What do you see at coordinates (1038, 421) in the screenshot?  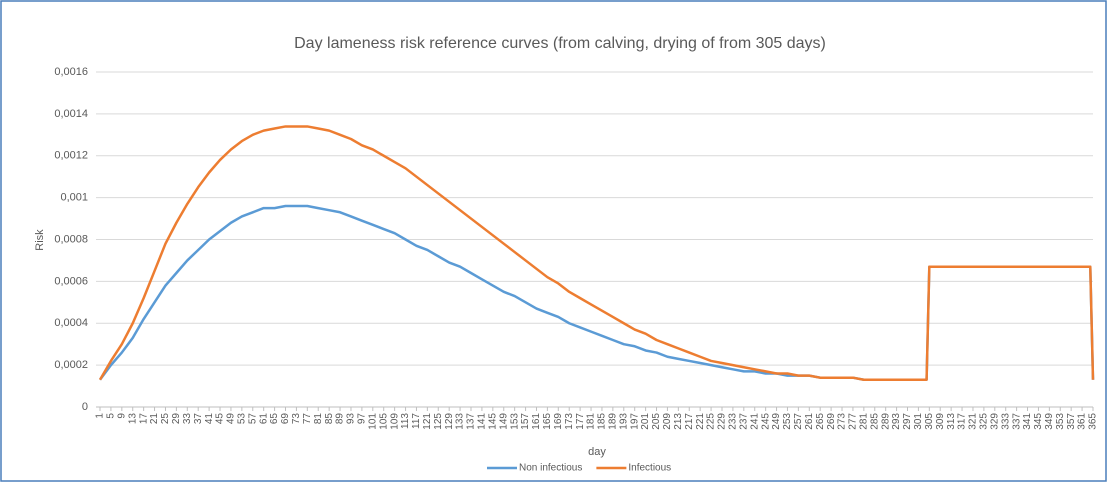 I see `x-tick-label: 345` at bounding box center [1038, 421].